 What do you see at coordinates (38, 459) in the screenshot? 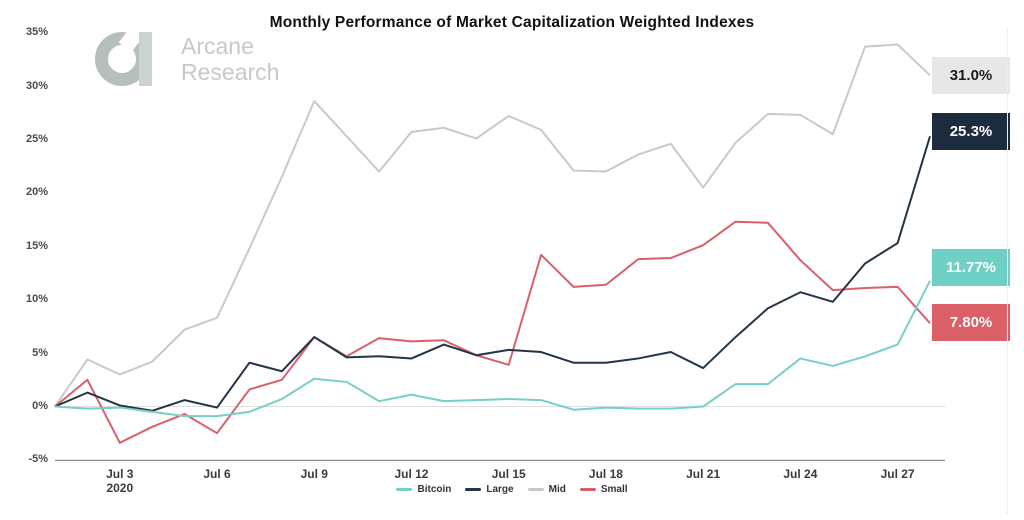
I see `y-axis-label: -5%` at bounding box center [38, 459].